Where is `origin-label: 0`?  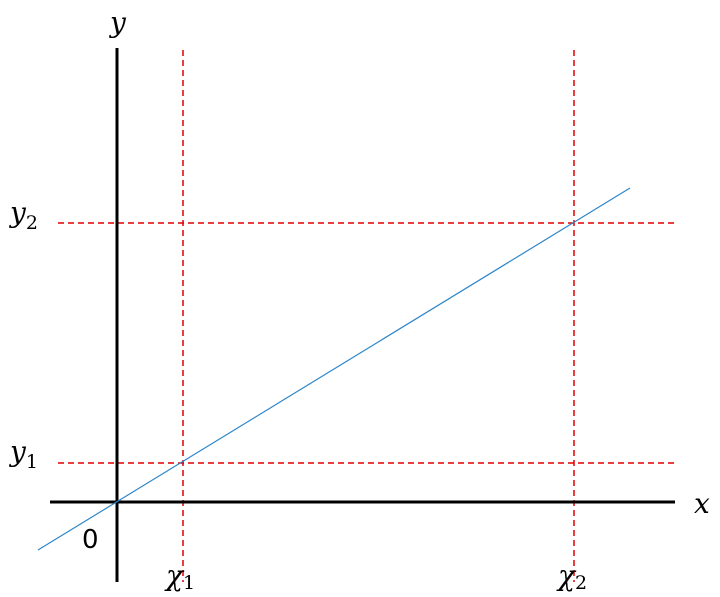
origin-label: 0 is located at coordinates (90, 540).